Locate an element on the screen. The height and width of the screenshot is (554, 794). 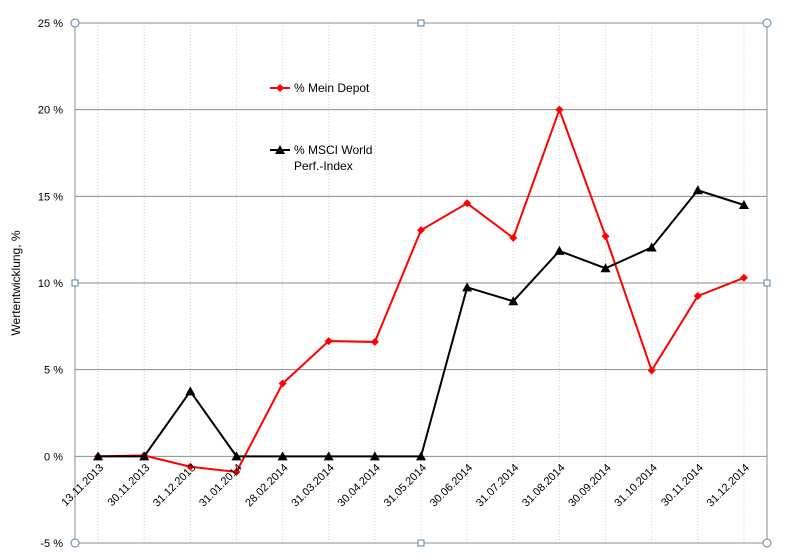
y-tick-label: 25 % is located at coordinates (50, 24).